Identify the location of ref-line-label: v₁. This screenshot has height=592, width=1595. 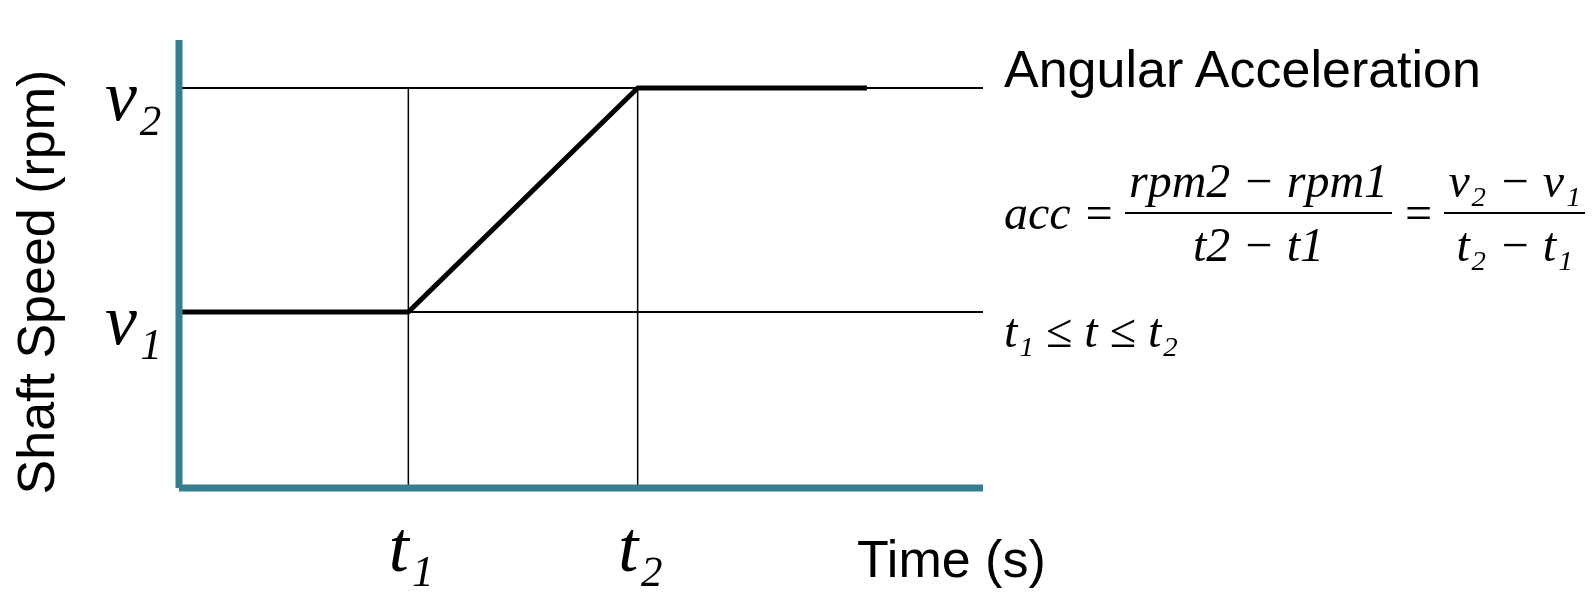
(133, 320).